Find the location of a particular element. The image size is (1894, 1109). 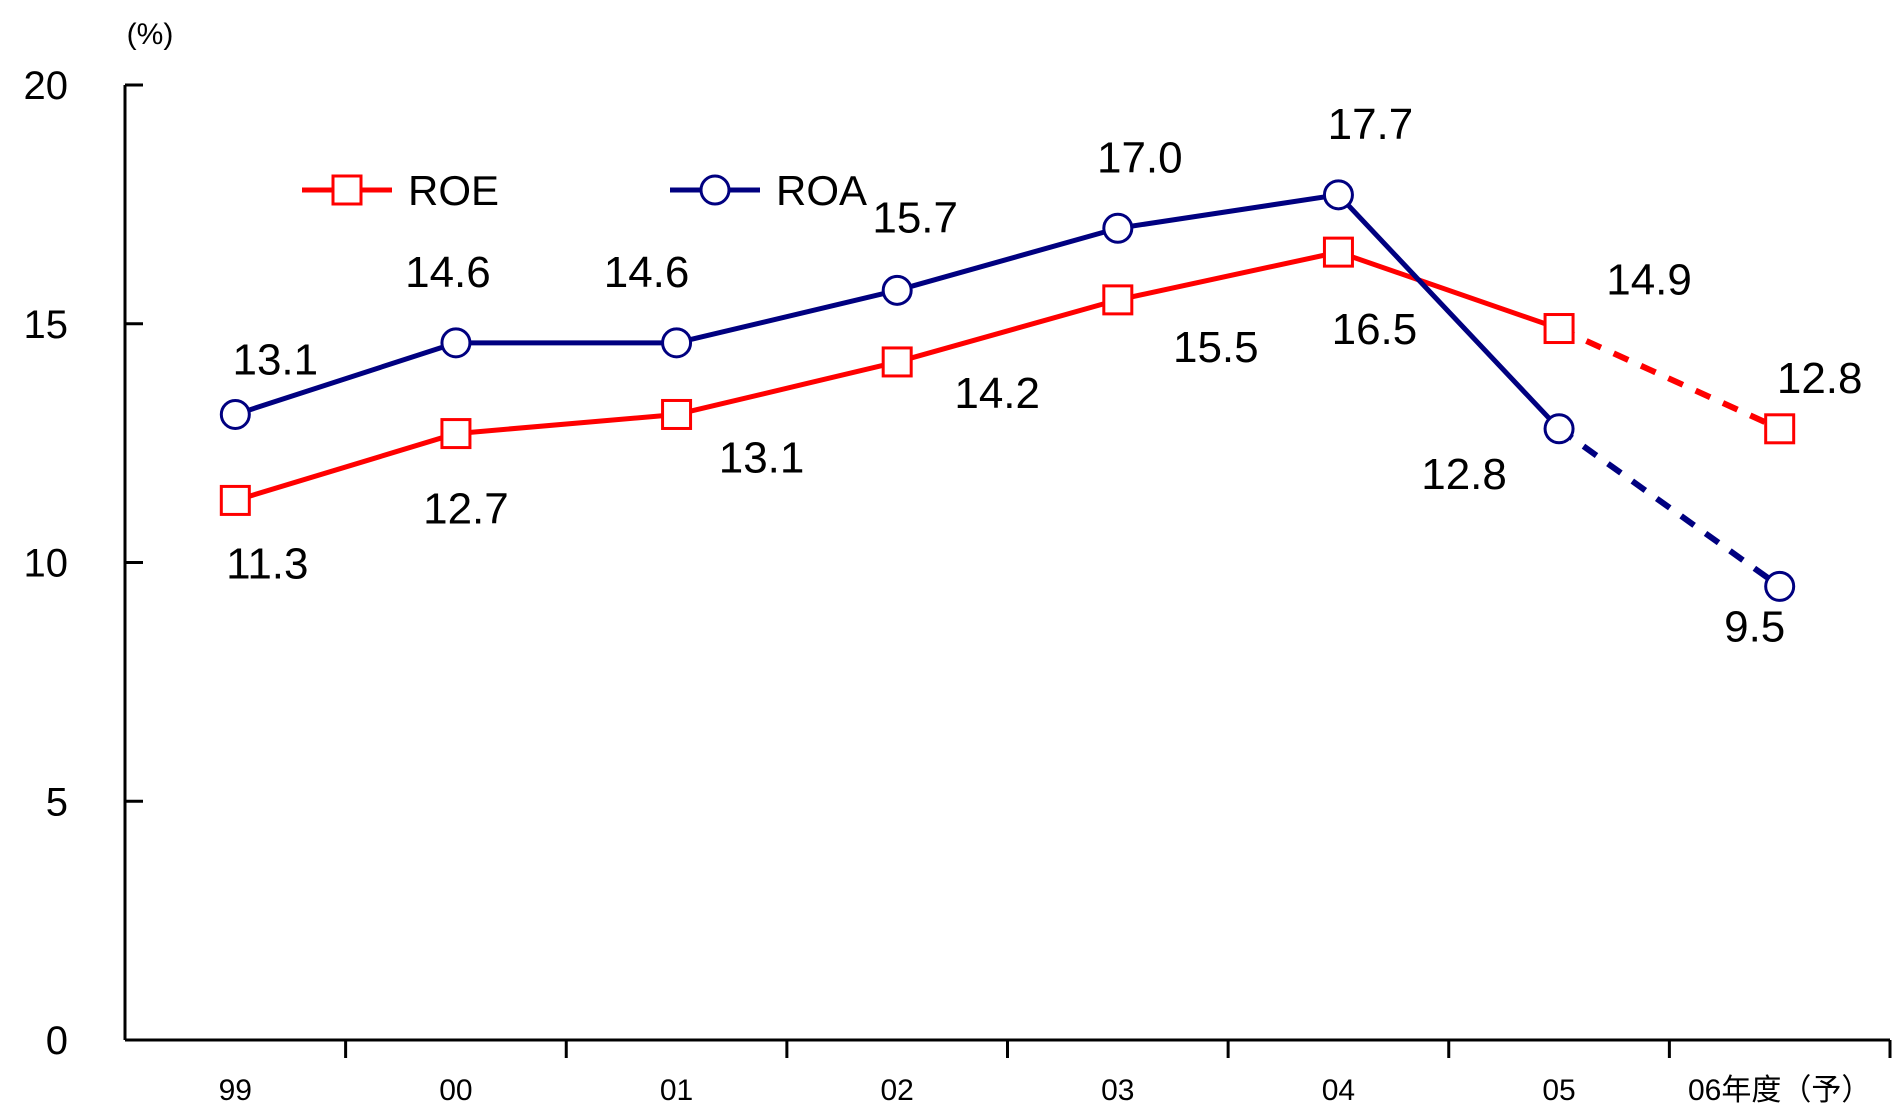

legend-marker-roe is located at coordinates (347, 190).